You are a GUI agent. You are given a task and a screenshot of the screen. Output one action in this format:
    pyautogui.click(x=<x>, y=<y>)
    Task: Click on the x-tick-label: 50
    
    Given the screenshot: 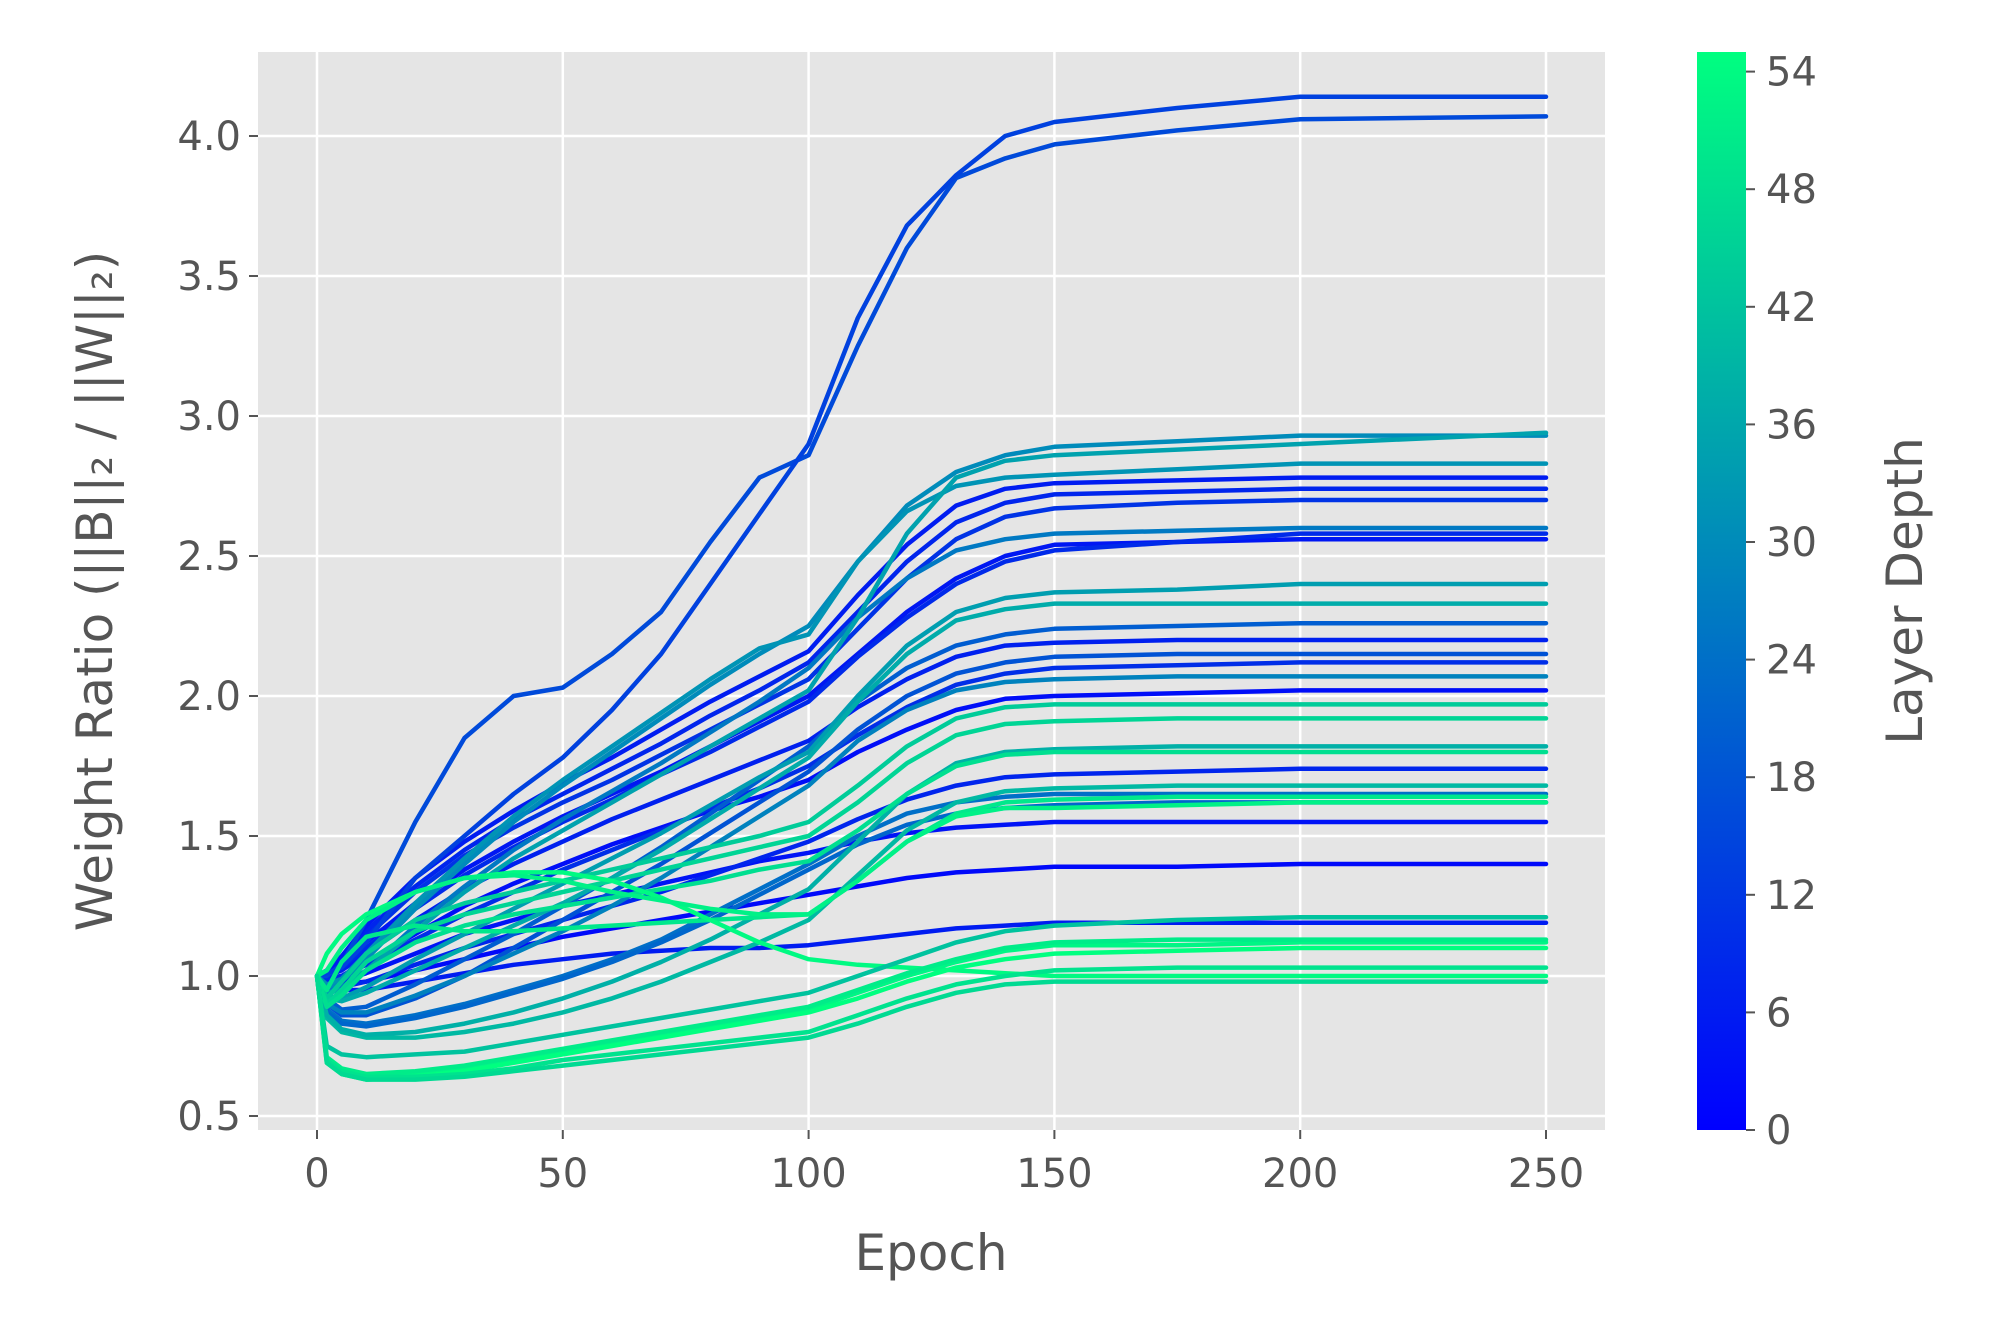 What is the action you would take?
    pyautogui.click(x=562, y=1174)
    